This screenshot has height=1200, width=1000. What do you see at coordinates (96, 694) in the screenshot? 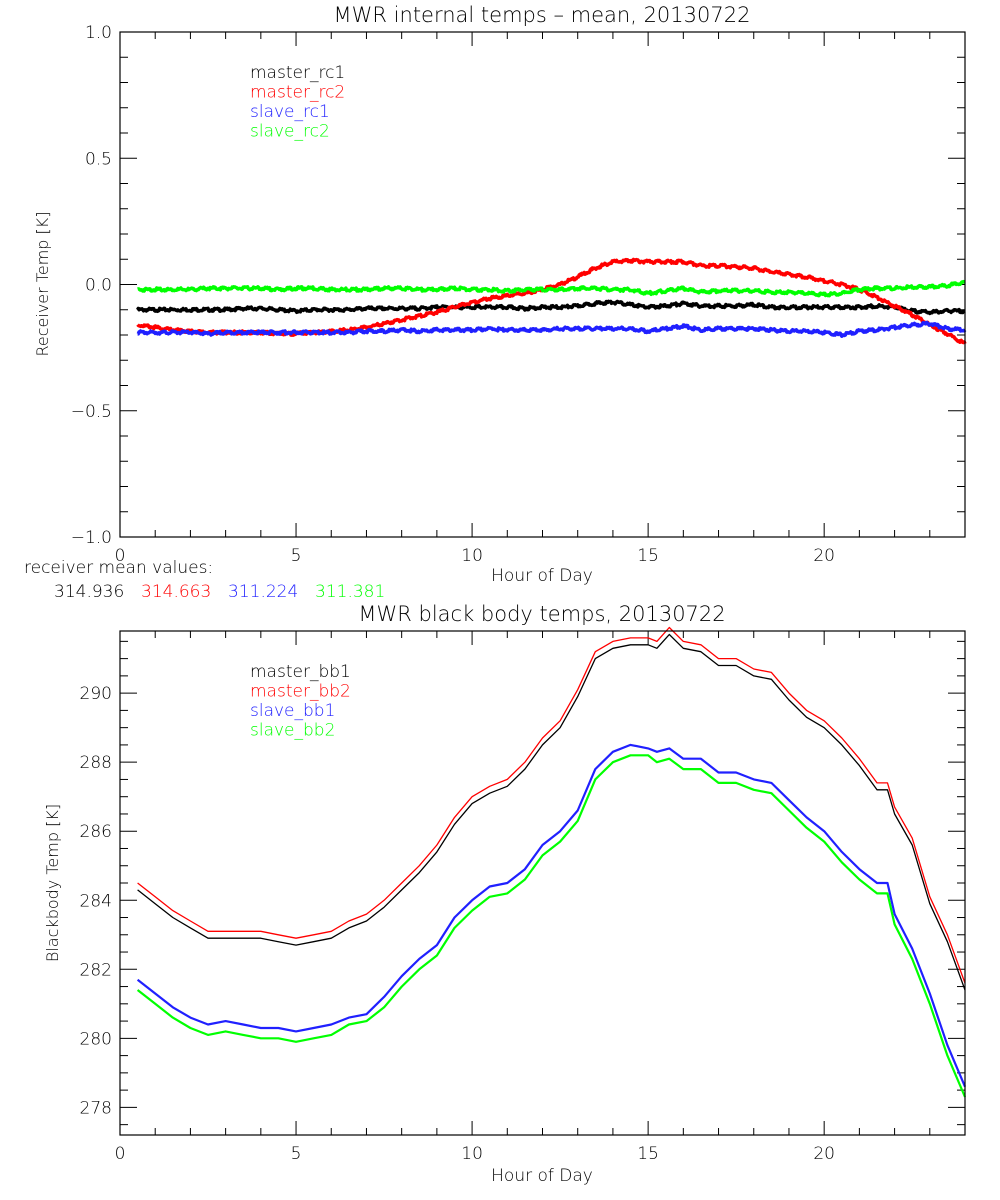
I see `y-tick-label: 290` at bounding box center [96, 694].